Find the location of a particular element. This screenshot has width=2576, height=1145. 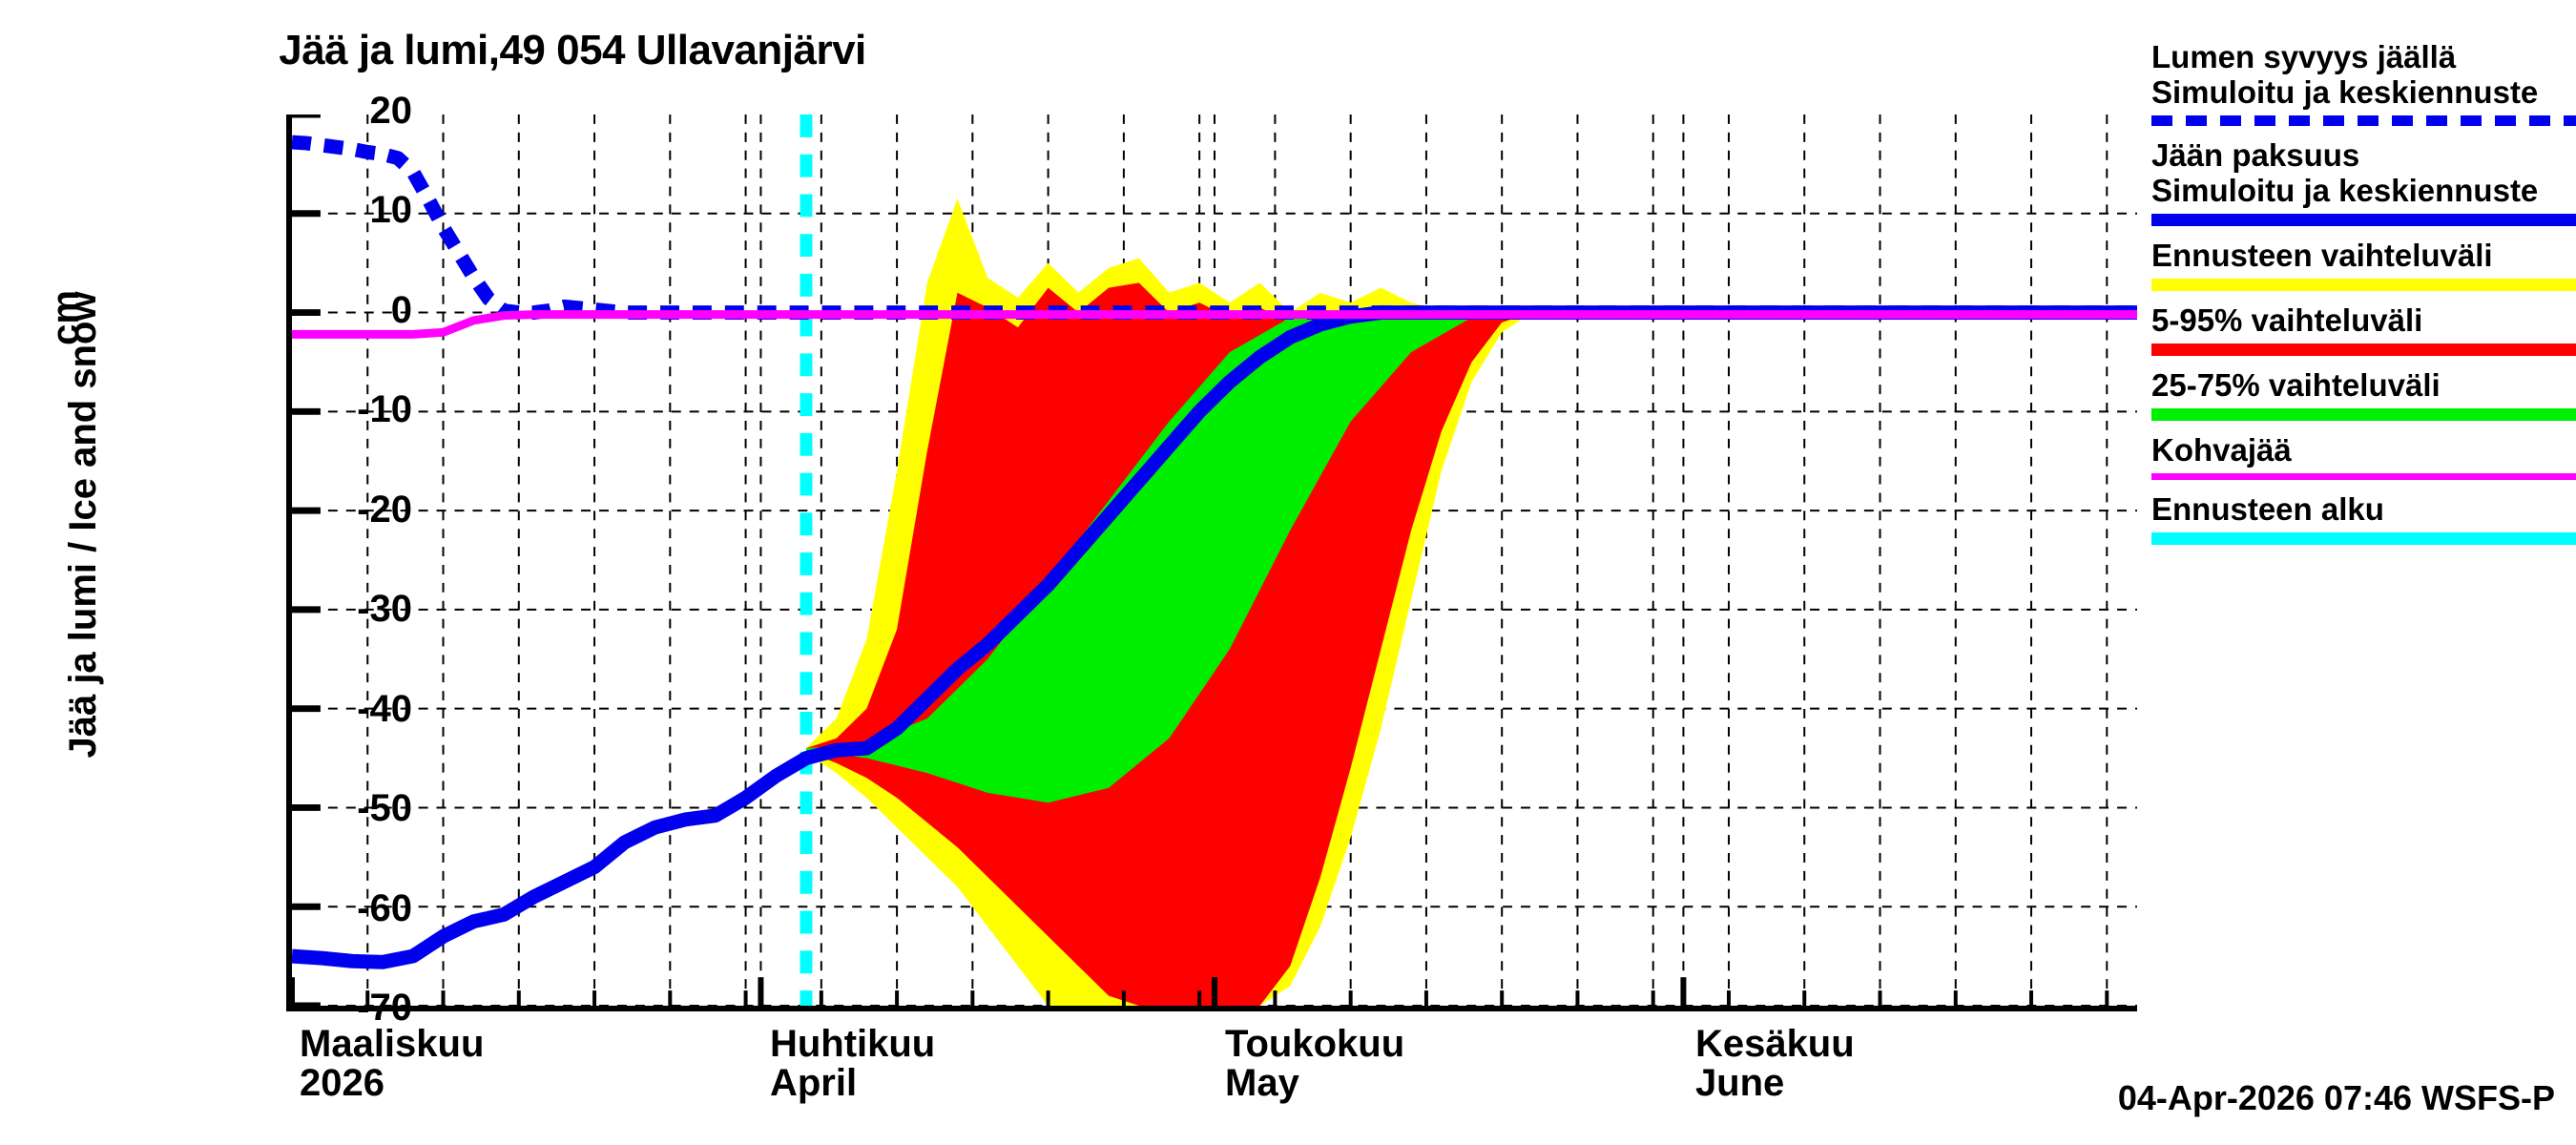

legend-item: 5-95% vaihteluväli is located at coordinates (2363, 329).